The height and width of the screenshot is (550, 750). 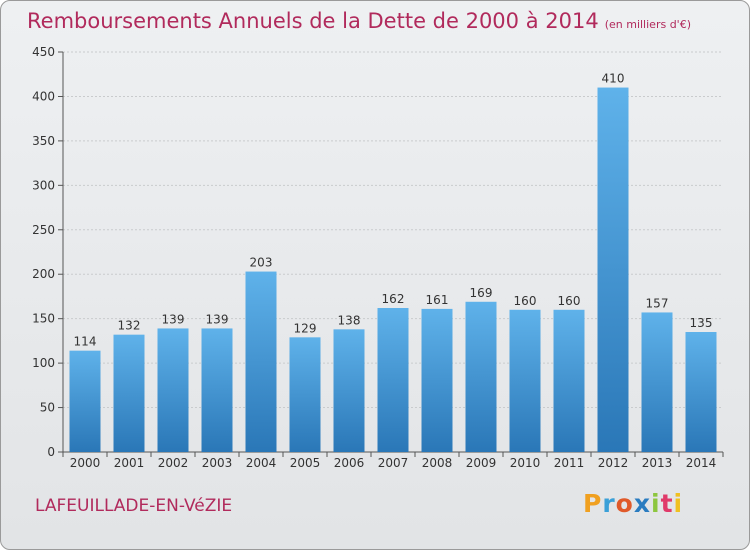 I want to click on y-tick-label: 300, so click(x=43, y=185).